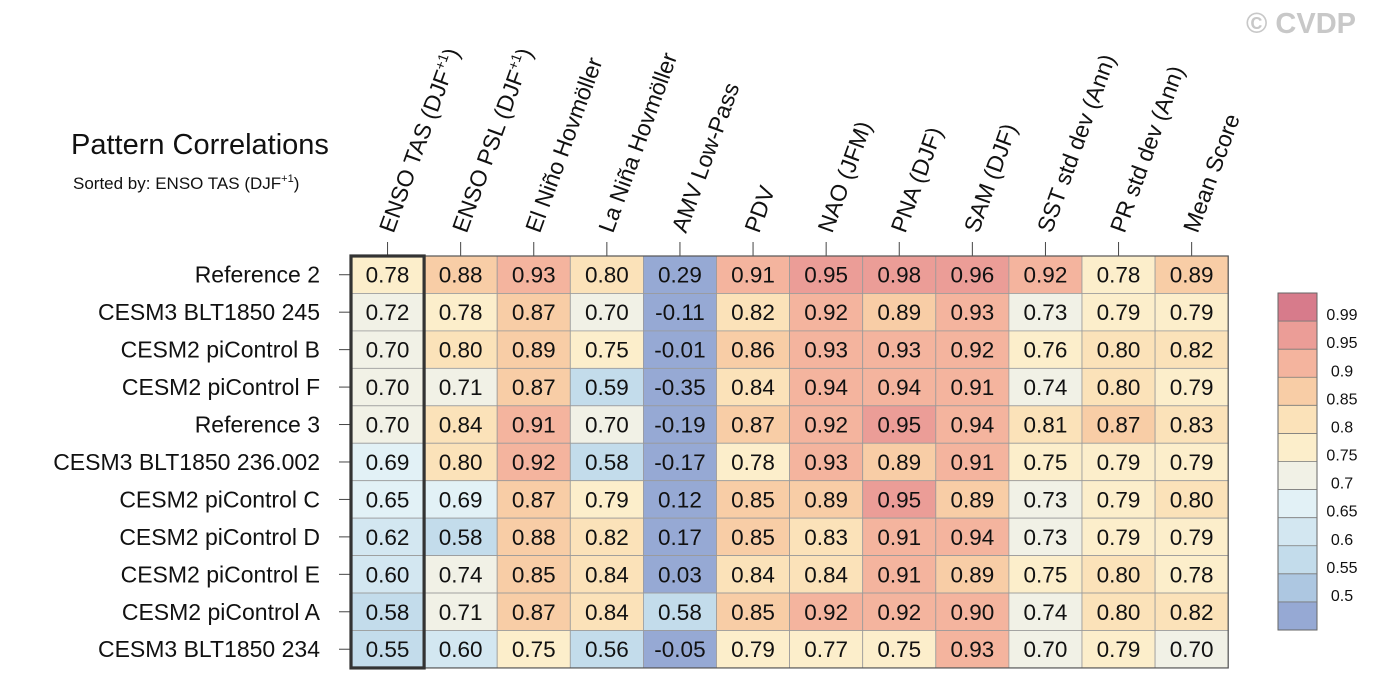 This screenshot has height=689, width=1384. What do you see at coordinates (1341, 343) in the screenshot?
I see `colorbar-label: 0.95` at bounding box center [1341, 343].